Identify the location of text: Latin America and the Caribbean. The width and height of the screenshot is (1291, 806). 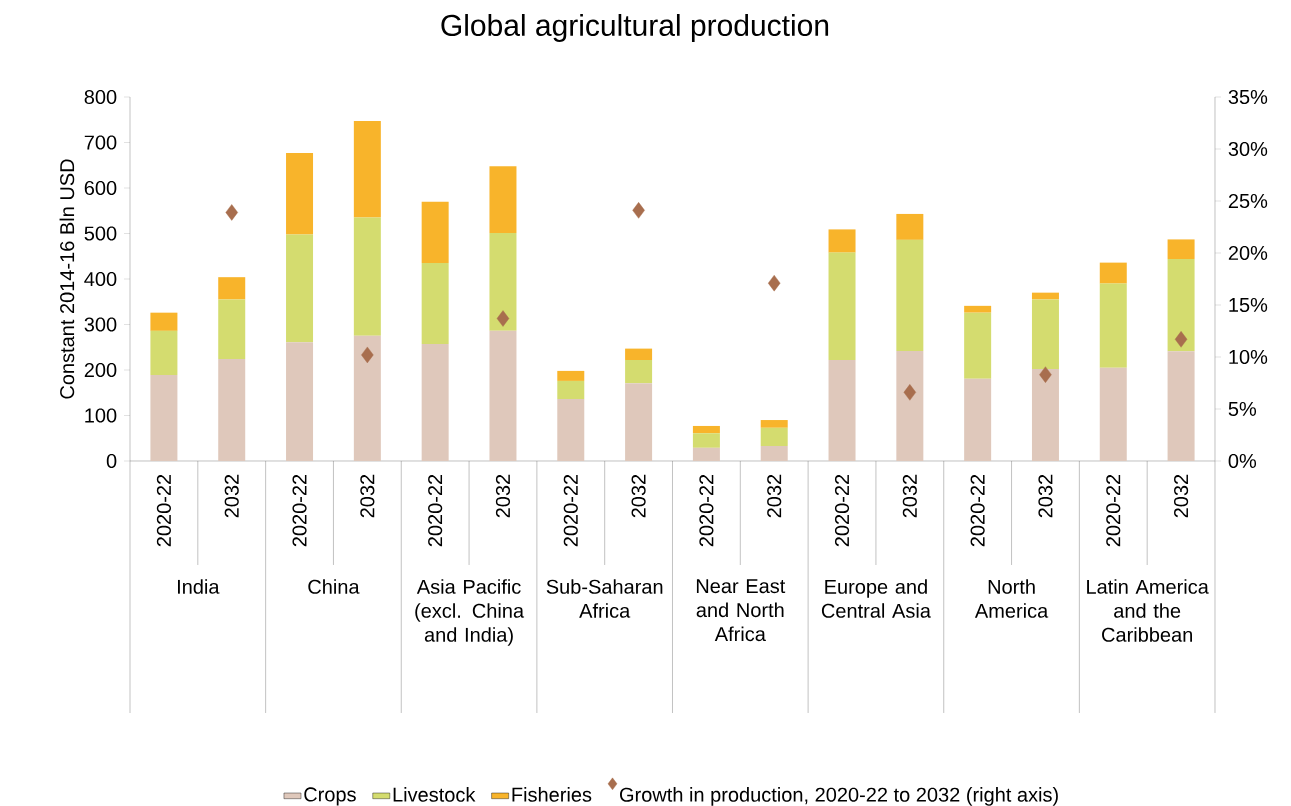
(1148, 610).